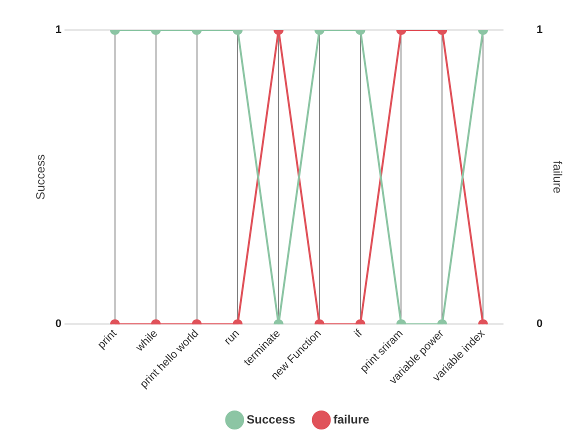 The image size is (588, 446). I want to click on y-axis-title: Success, so click(41, 177).